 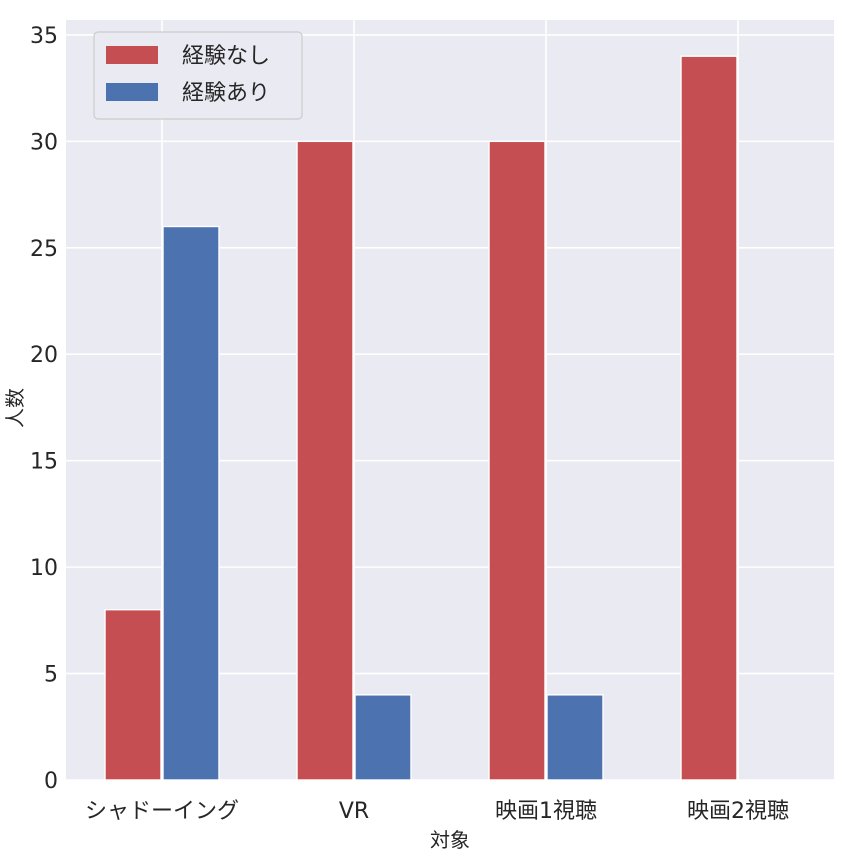 I want to click on x-tick-label: 映画2視聴, so click(x=738, y=811).